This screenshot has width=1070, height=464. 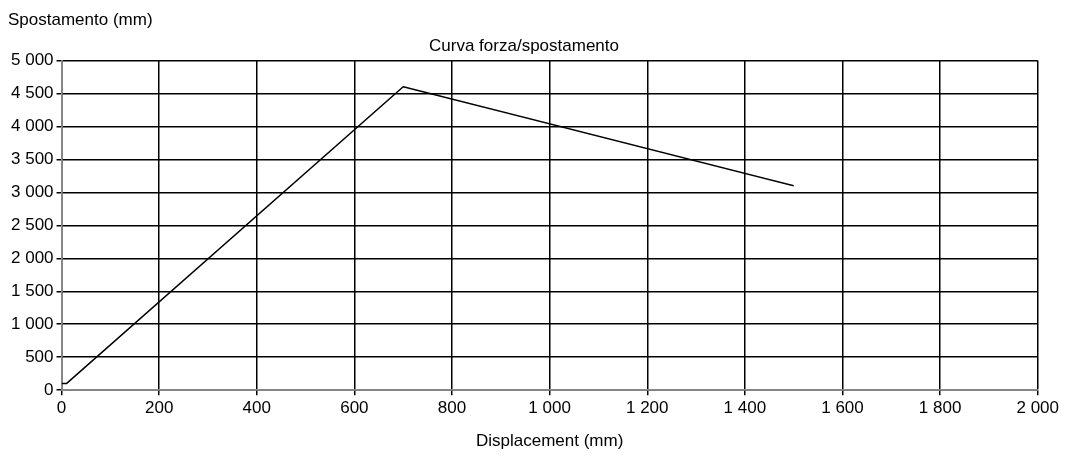 What do you see at coordinates (32, 93) in the screenshot?
I see `y-tick-label: 4 500` at bounding box center [32, 93].